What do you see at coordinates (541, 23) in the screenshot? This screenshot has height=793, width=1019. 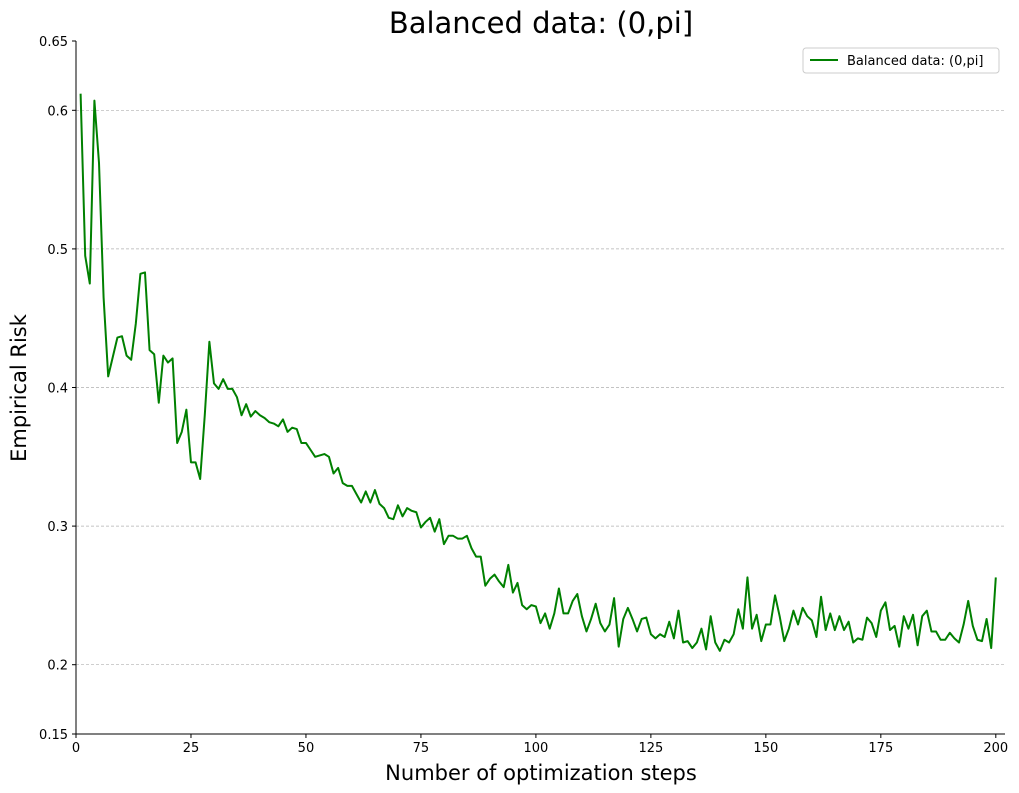 I see `chart-title: Balanced data: (0,pi]` at bounding box center [541, 23].